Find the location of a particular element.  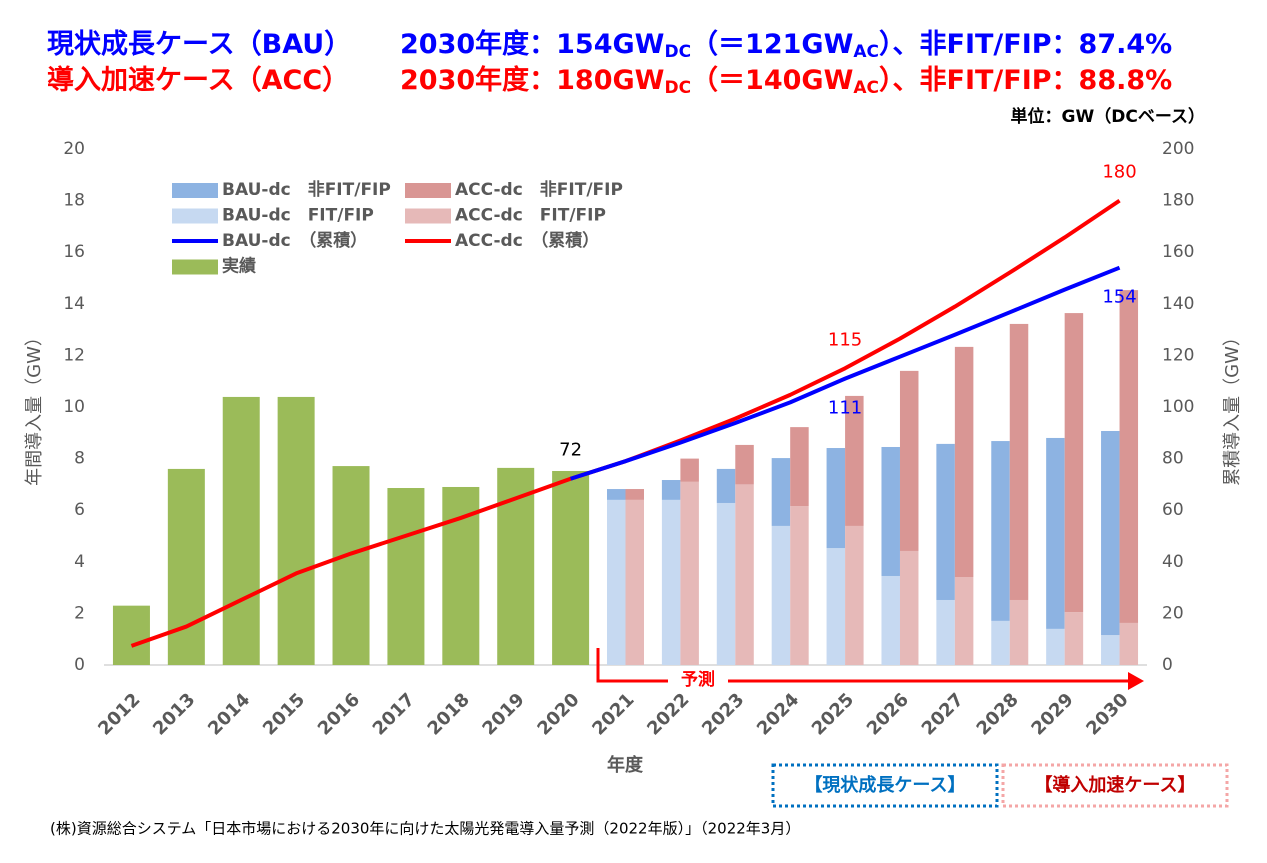

y2-tick-label: 180 is located at coordinates (1178, 201).